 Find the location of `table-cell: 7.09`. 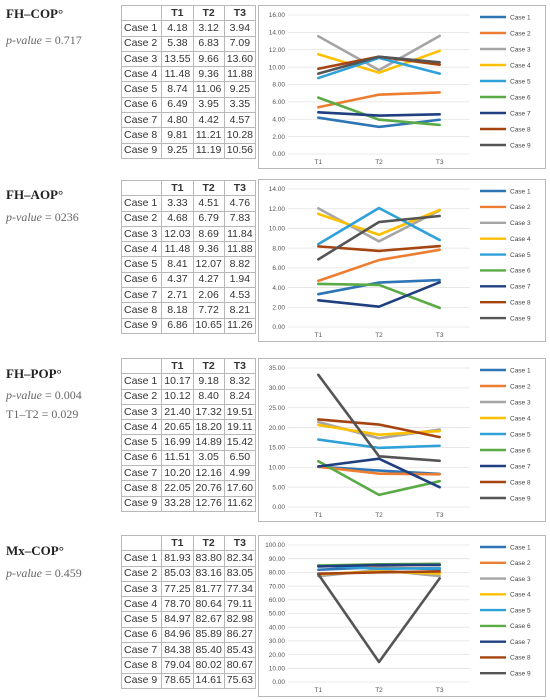

table-cell: 7.09 is located at coordinates (240, 43).